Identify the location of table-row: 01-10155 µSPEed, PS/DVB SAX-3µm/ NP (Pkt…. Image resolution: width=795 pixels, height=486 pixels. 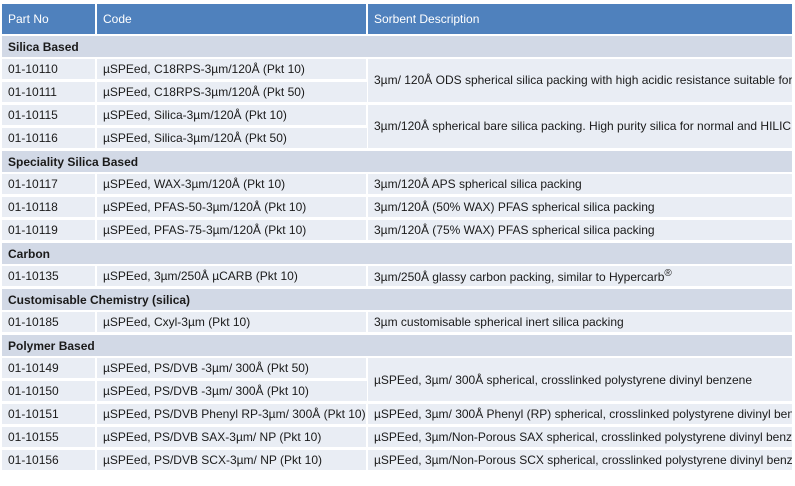
(397, 437).